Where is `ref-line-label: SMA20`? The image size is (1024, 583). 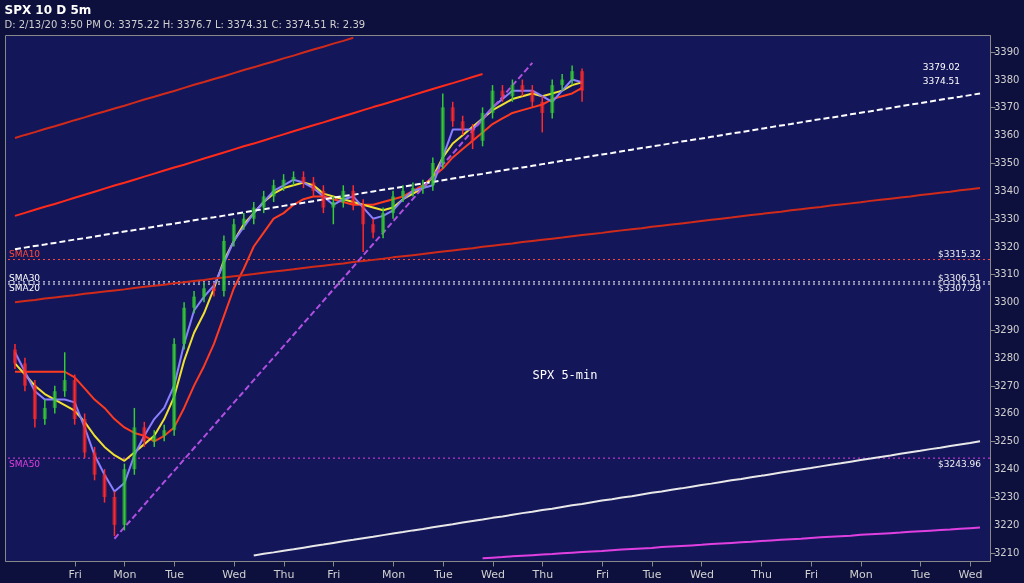 ref-line-label: SMA20 is located at coordinates (25, 287).